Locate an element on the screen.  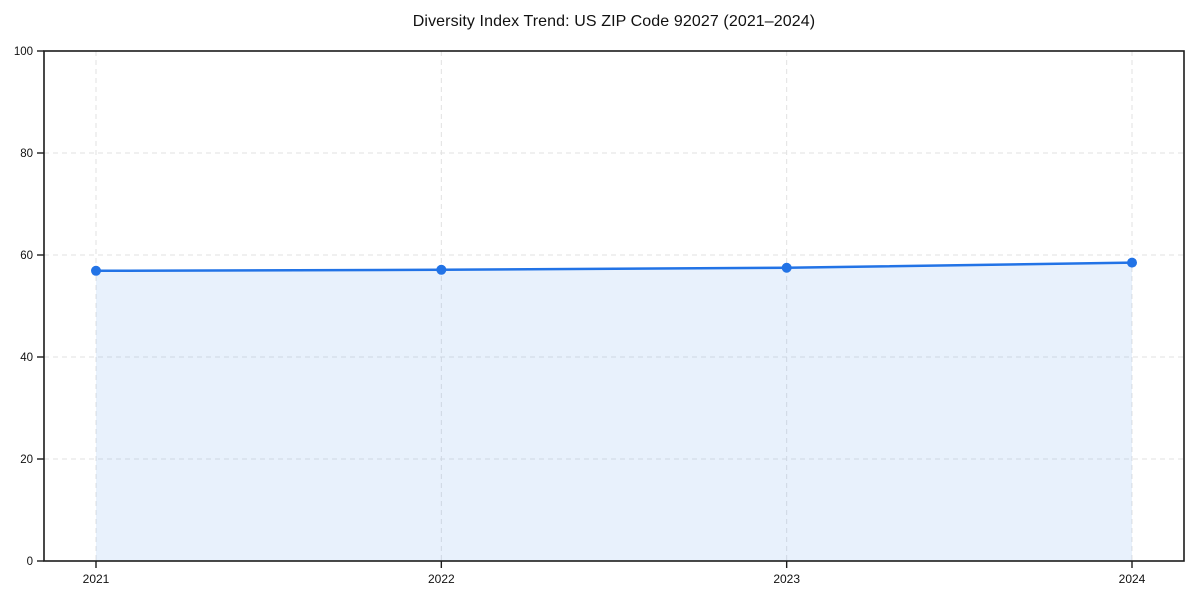
x-axis-tick-label: 2022 is located at coordinates (441, 579).